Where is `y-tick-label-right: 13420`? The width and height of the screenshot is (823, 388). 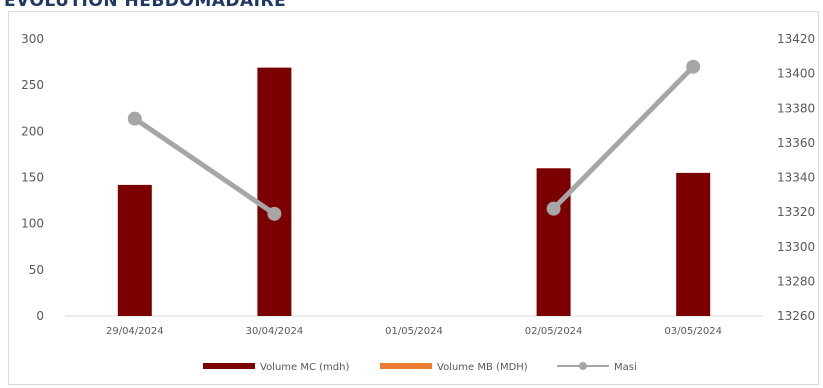 y-tick-label-right: 13420 is located at coordinates (796, 39).